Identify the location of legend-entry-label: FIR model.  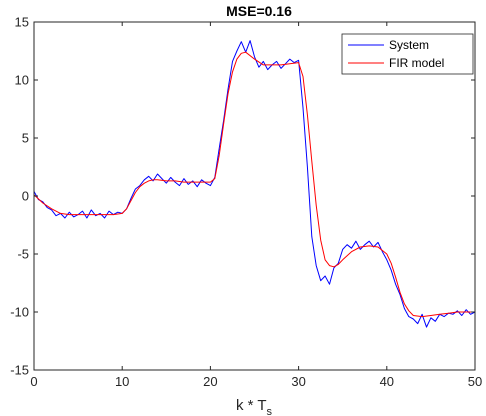
(416, 63).